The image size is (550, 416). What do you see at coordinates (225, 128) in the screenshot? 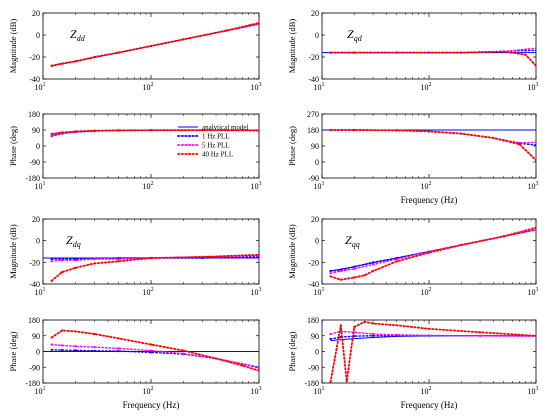
I see `legend-label: analytical model` at bounding box center [225, 128].